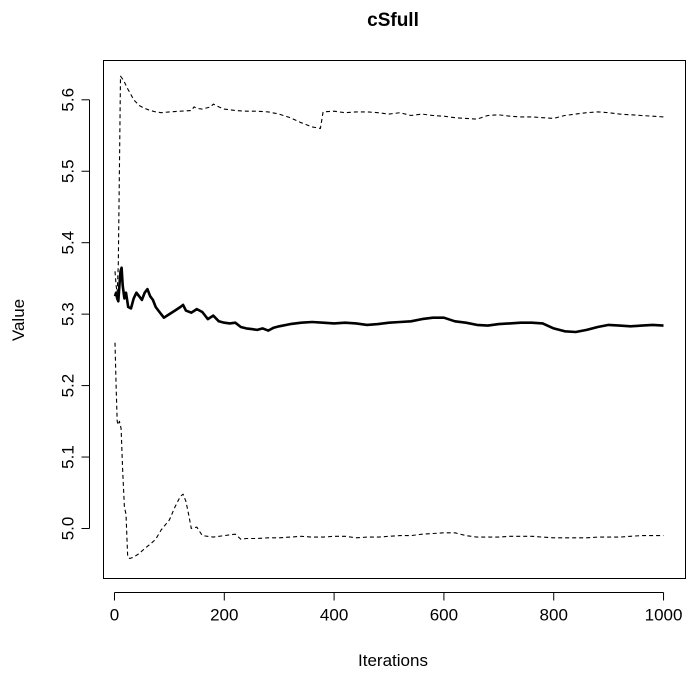 The height and width of the screenshot is (679, 690). I want to click on y-tick-label: 5.5, so click(68, 171).